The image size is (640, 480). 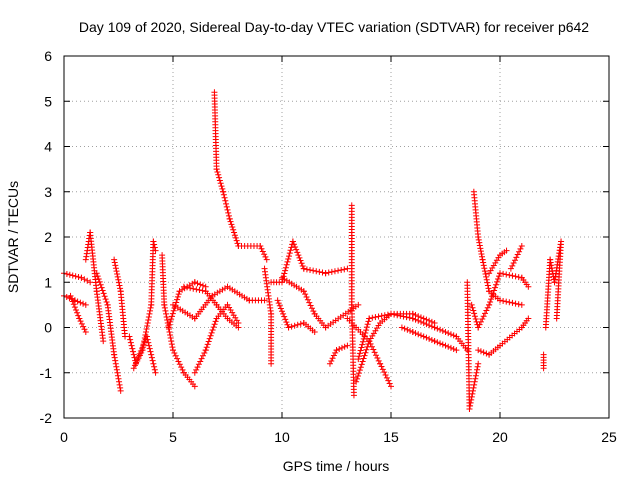 What do you see at coordinates (48, 101) in the screenshot?
I see `y-tick-label: 5` at bounding box center [48, 101].